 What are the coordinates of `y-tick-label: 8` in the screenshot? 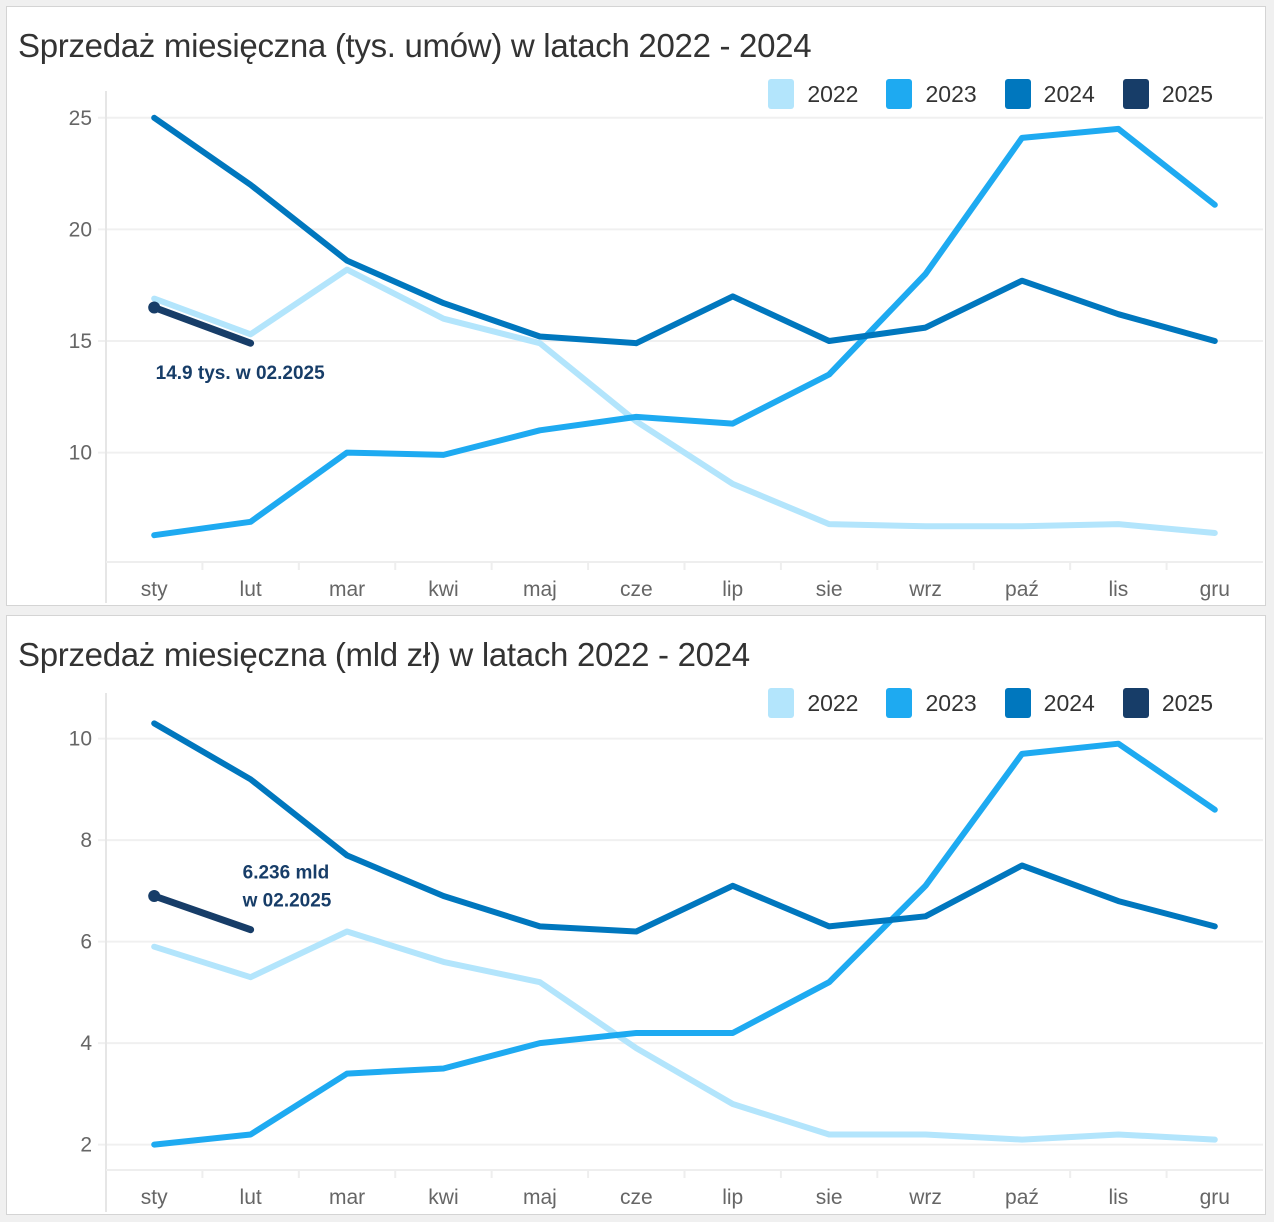 It's located at (86, 840).